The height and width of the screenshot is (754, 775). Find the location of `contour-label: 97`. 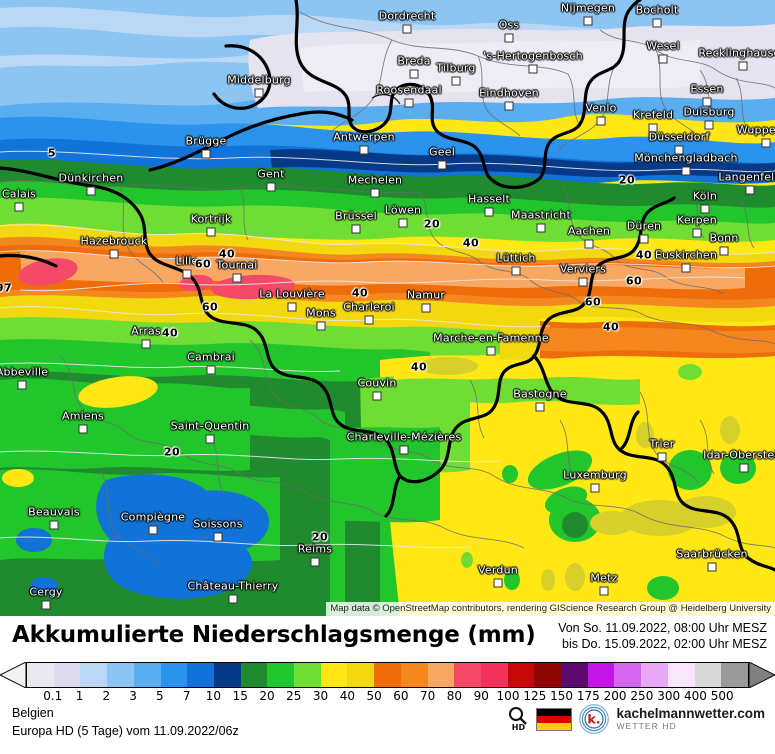

contour-label: 97 is located at coordinates (6, 288).